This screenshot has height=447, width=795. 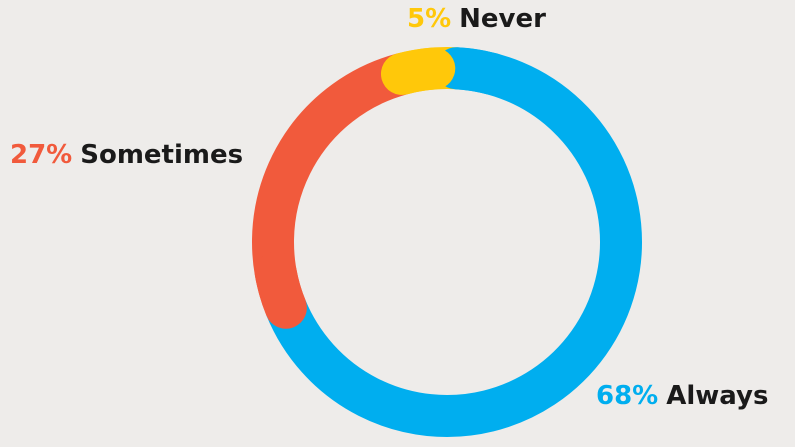 I want to click on label-sometimes: 27% Sometimes, so click(x=126, y=155).